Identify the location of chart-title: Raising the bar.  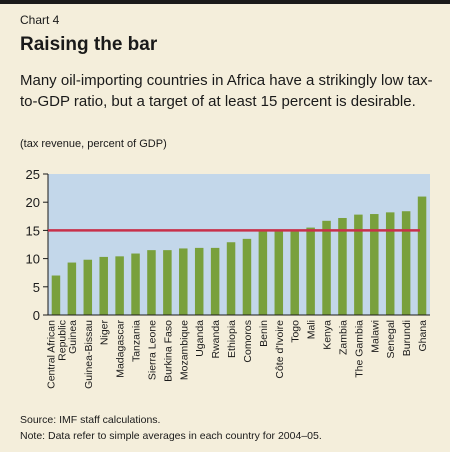
(89, 44).